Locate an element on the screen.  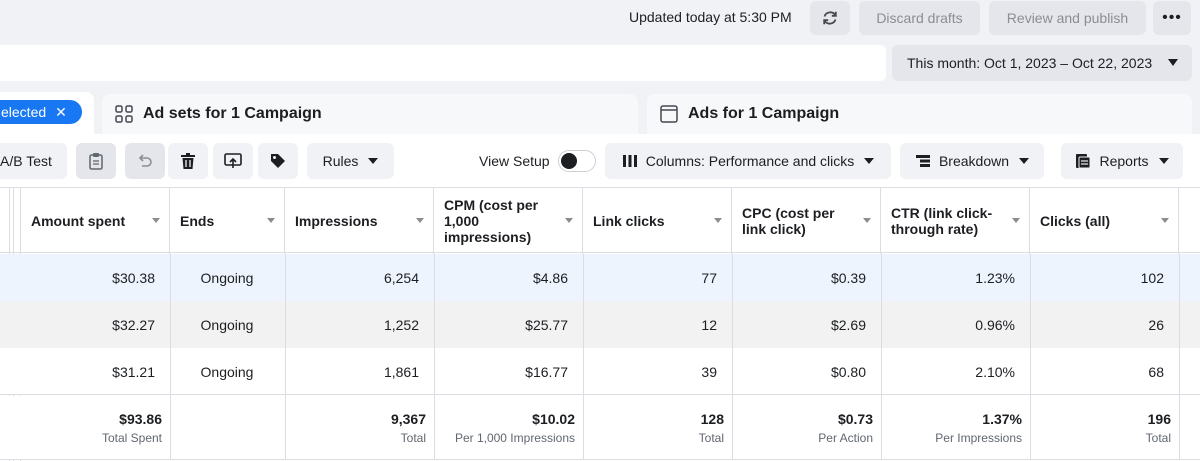
header-impressions: Impressions is located at coordinates (359, 221).